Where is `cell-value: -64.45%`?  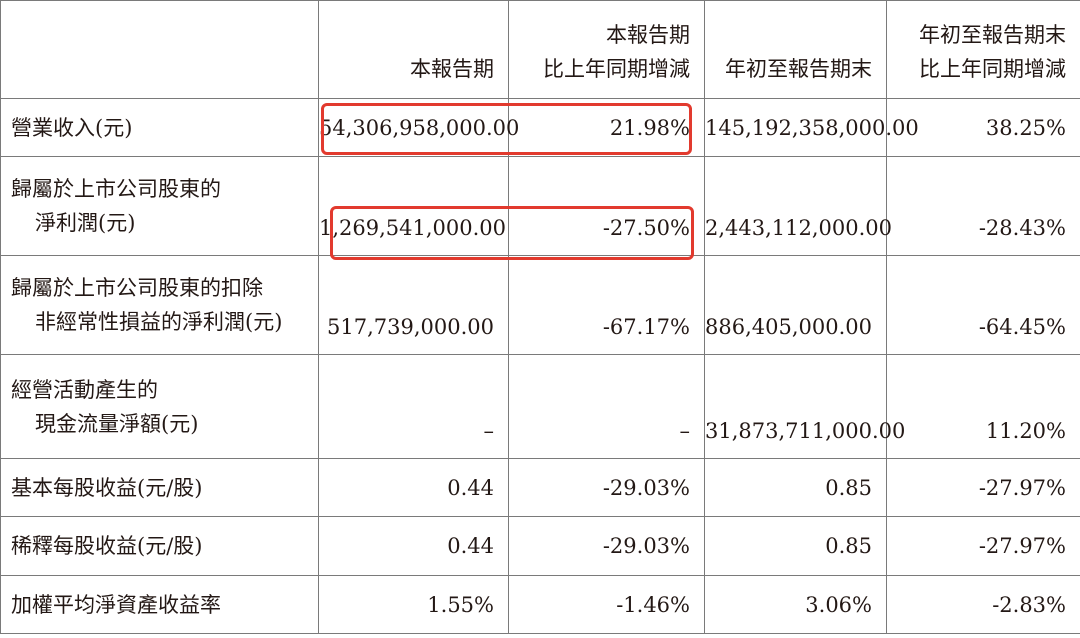 cell-value: -64.45% is located at coordinates (983, 305).